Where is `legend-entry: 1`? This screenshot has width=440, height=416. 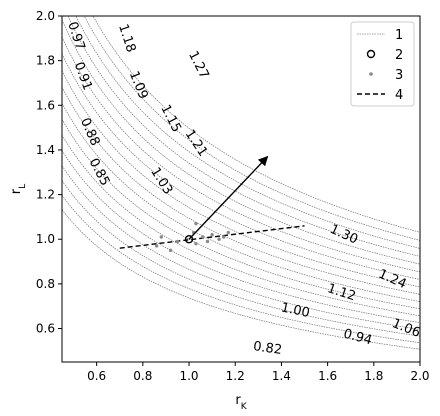 legend-entry: 1 is located at coordinates (380, 35).